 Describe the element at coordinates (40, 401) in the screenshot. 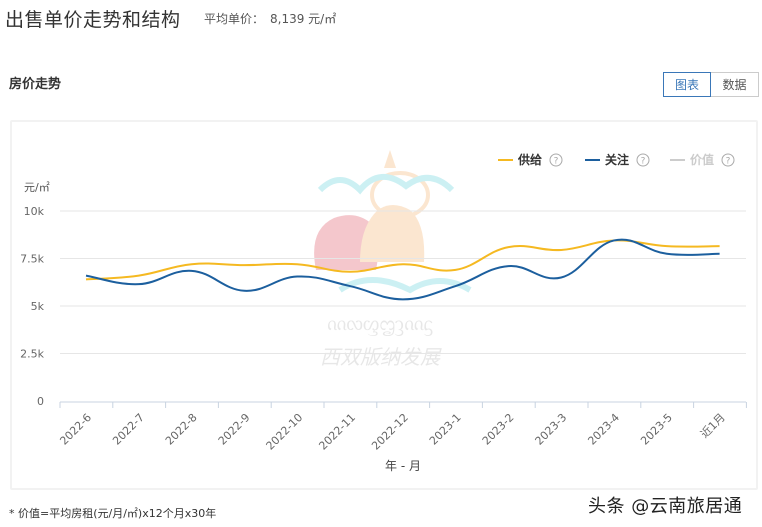

I see `y-tick-label: 0` at that location.